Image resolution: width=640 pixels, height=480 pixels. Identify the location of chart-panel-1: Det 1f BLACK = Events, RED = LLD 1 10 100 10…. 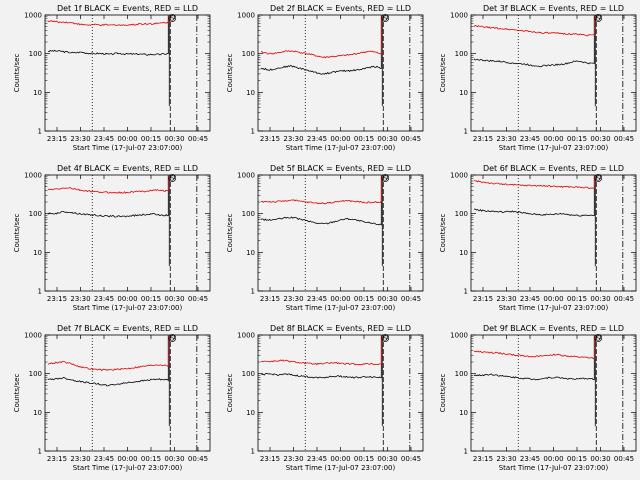
(112, 78).